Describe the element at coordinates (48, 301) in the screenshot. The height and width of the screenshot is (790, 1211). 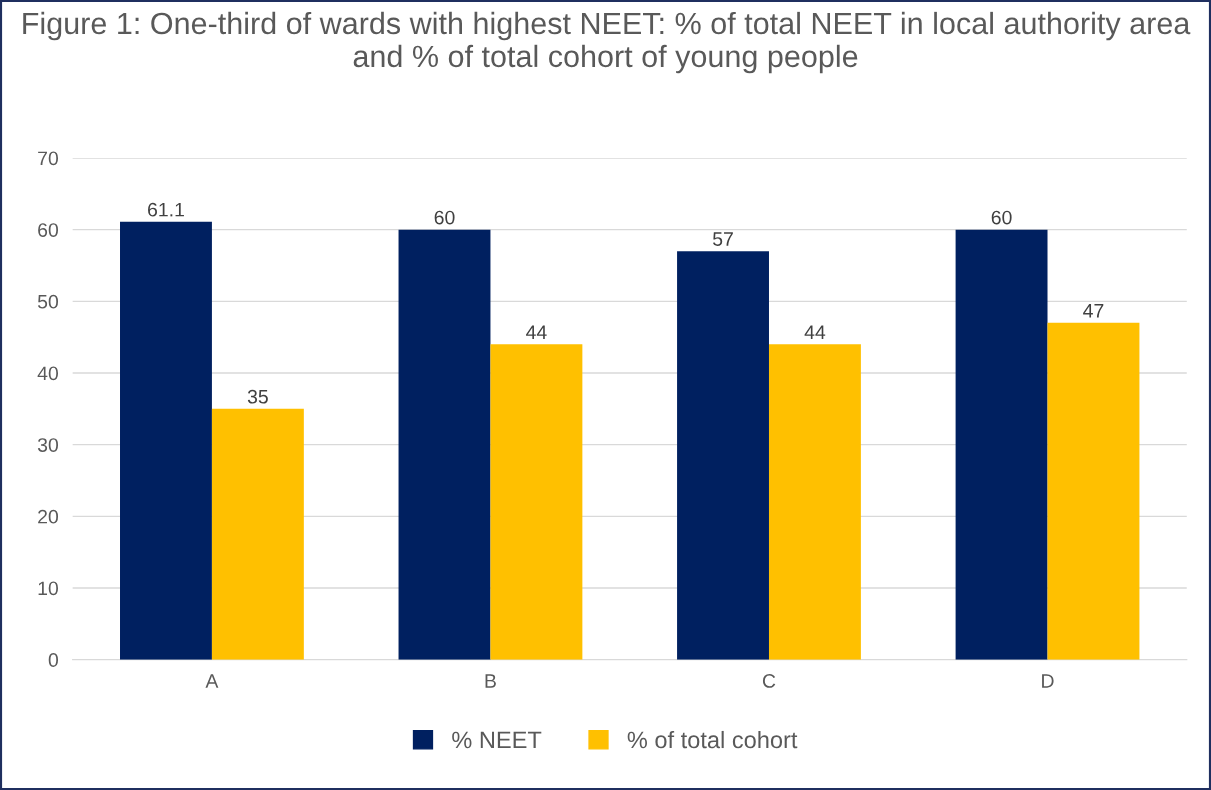
I see `y-tick-label: 50` at that location.